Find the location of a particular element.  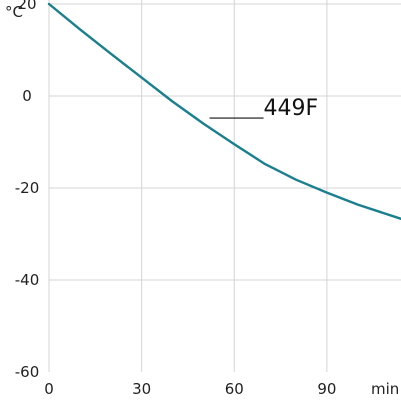

y-tick-label: -40 is located at coordinates (27, 280).